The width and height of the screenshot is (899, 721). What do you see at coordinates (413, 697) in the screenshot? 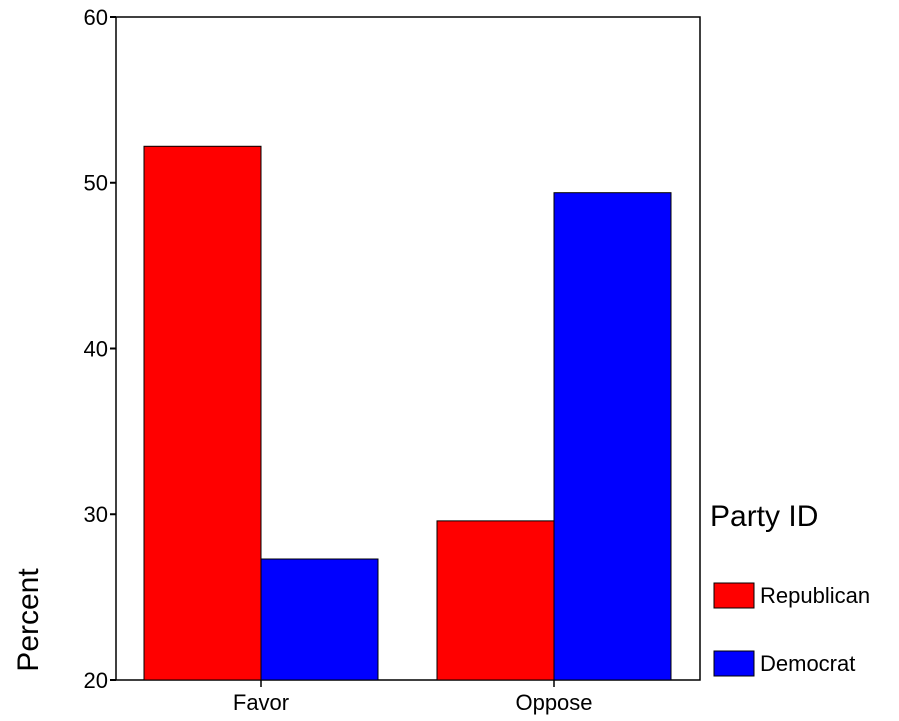
I see `x-axis: Favor Oppose` at bounding box center [413, 697].